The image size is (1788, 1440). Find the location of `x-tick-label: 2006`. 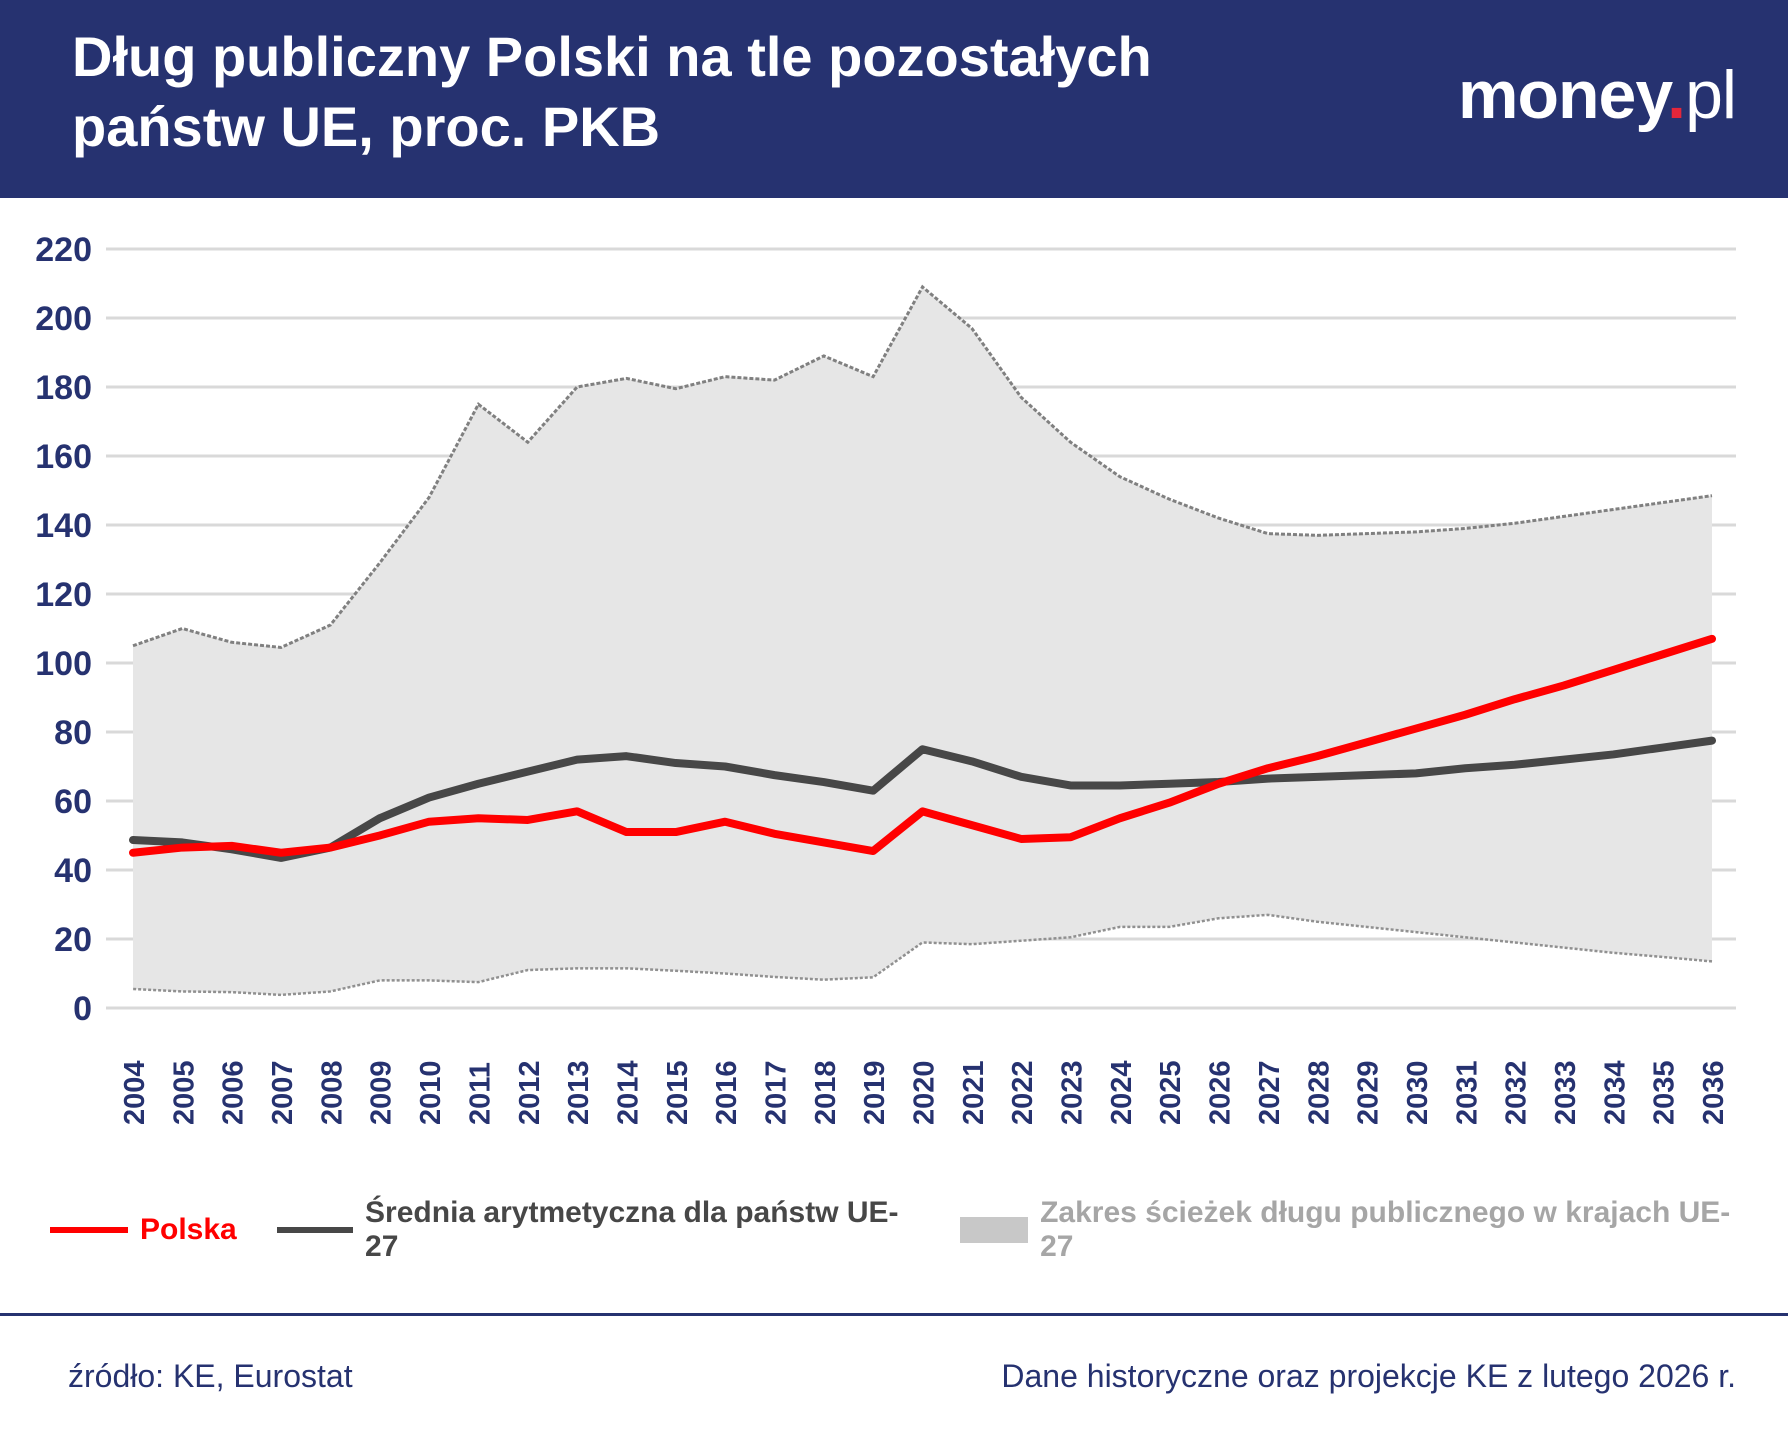

x-tick-label: 2006 is located at coordinates (234, 1092).